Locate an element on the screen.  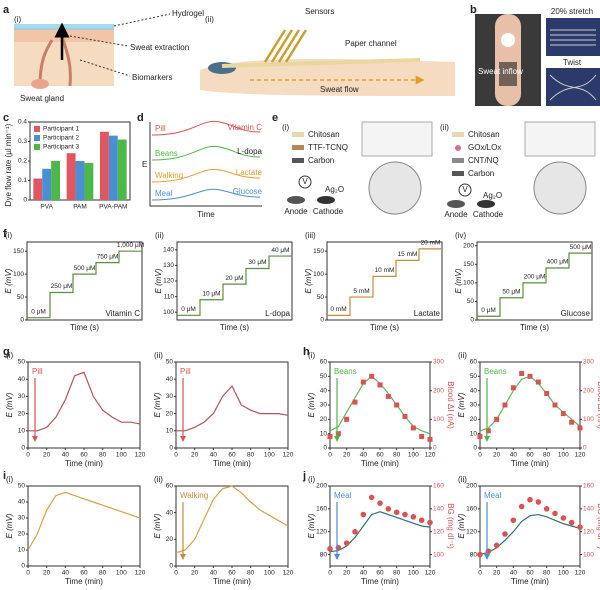
label: Glucose is located at coordinates (248, 191).